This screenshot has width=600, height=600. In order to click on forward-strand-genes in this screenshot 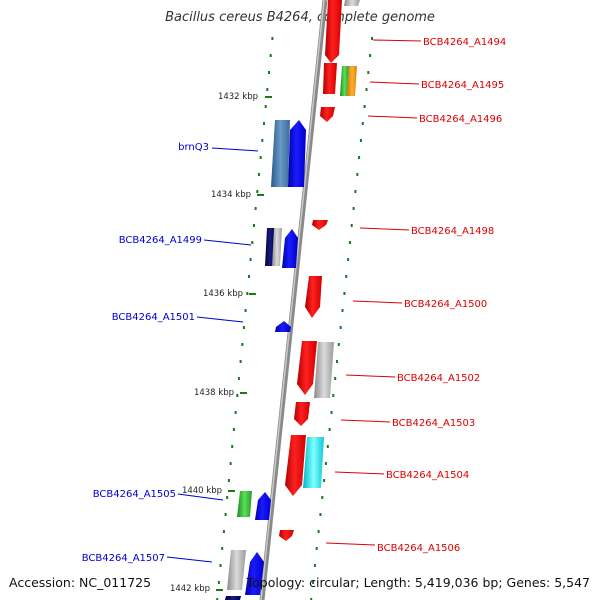, I will do `click(265, 360)`.